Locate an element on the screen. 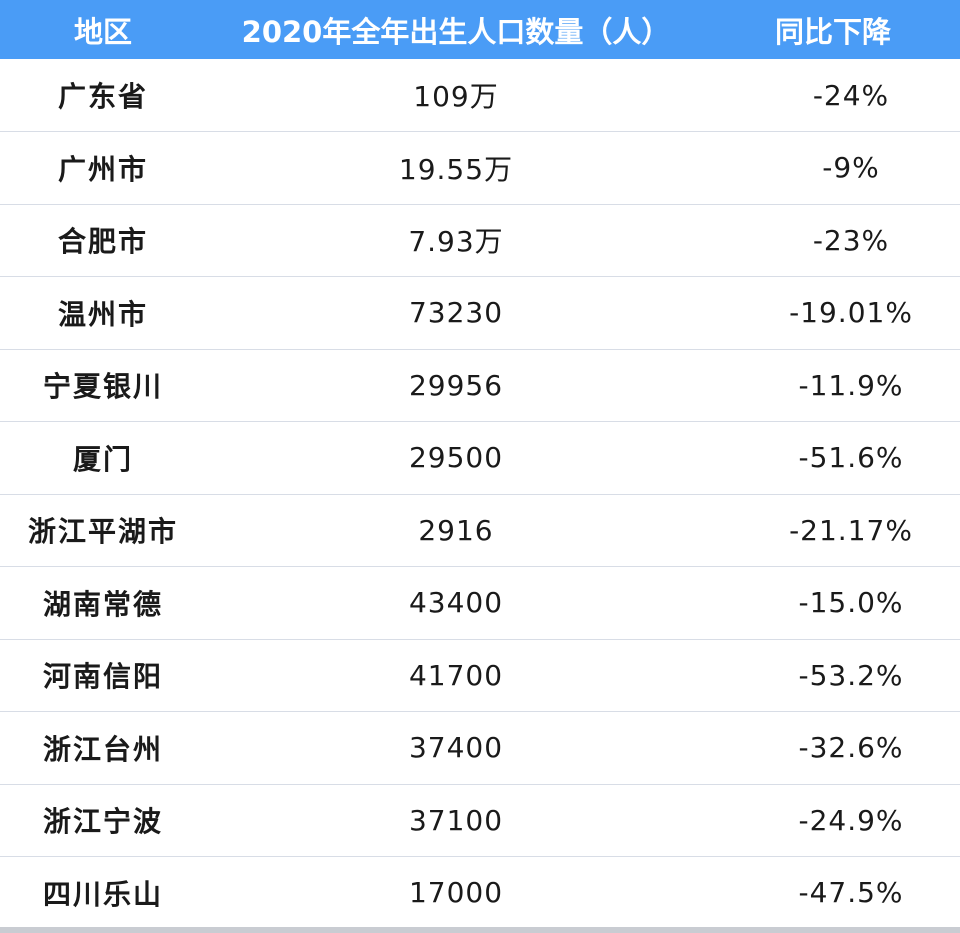 Image resolution: width=960 pixels, height=933 pixels. header-yoy-decline: 同比下降 is located at coordinates (833, 29).